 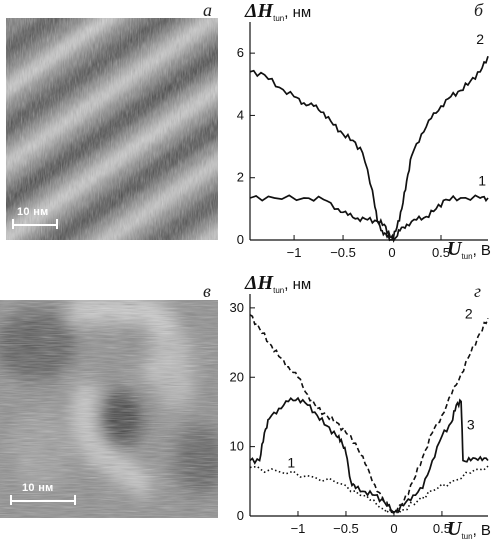 What do you see at coordinates (43, 501) in the screenshot?
I see `scalebar-c` at bounding box center [43, 501].